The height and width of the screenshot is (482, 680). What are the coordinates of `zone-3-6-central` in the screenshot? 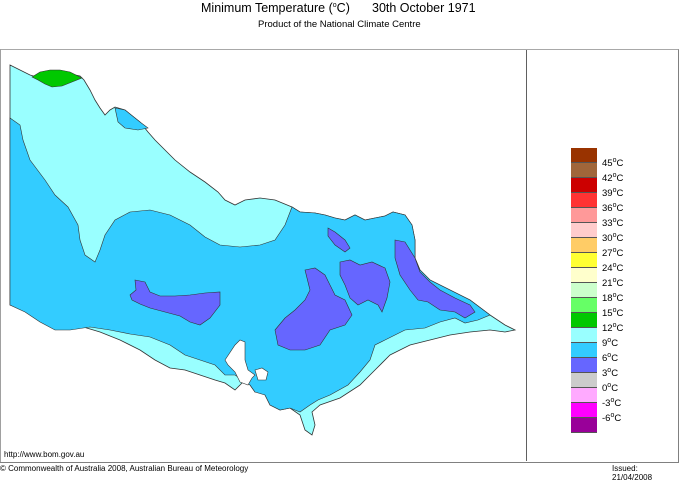 It's located at (313, 309).